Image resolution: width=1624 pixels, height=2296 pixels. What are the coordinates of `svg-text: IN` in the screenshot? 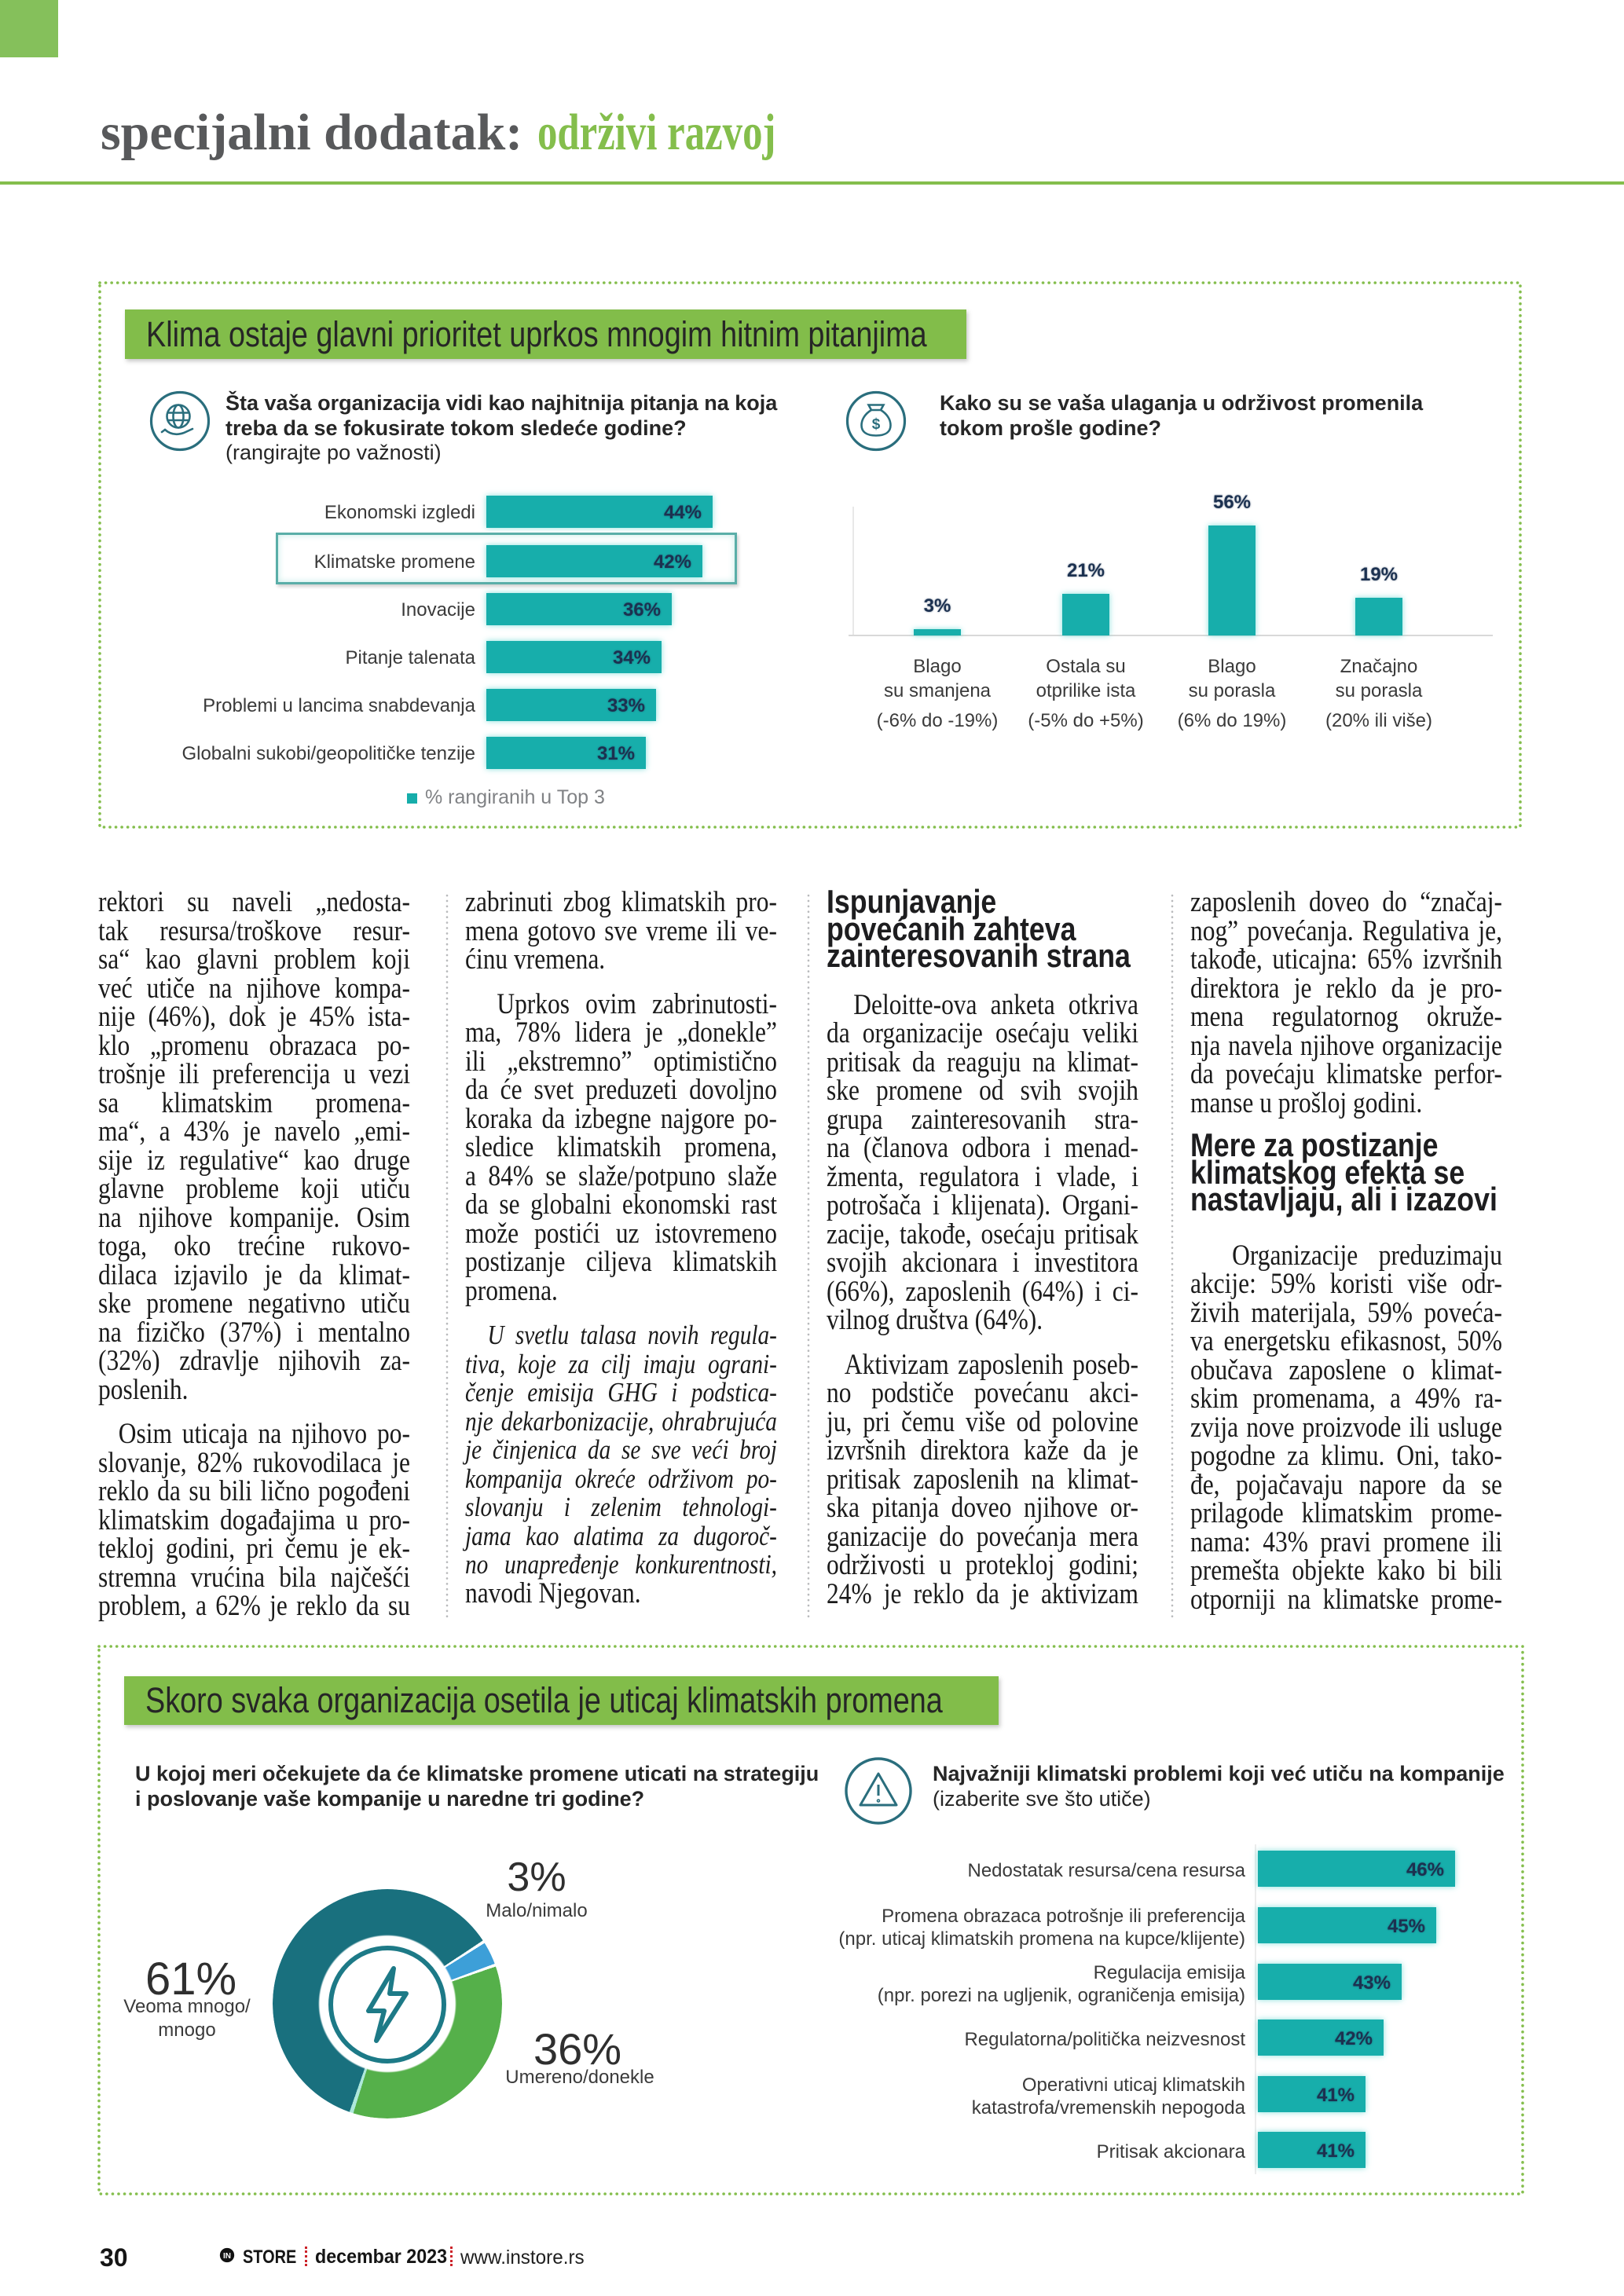 It's located at (227, 2256).